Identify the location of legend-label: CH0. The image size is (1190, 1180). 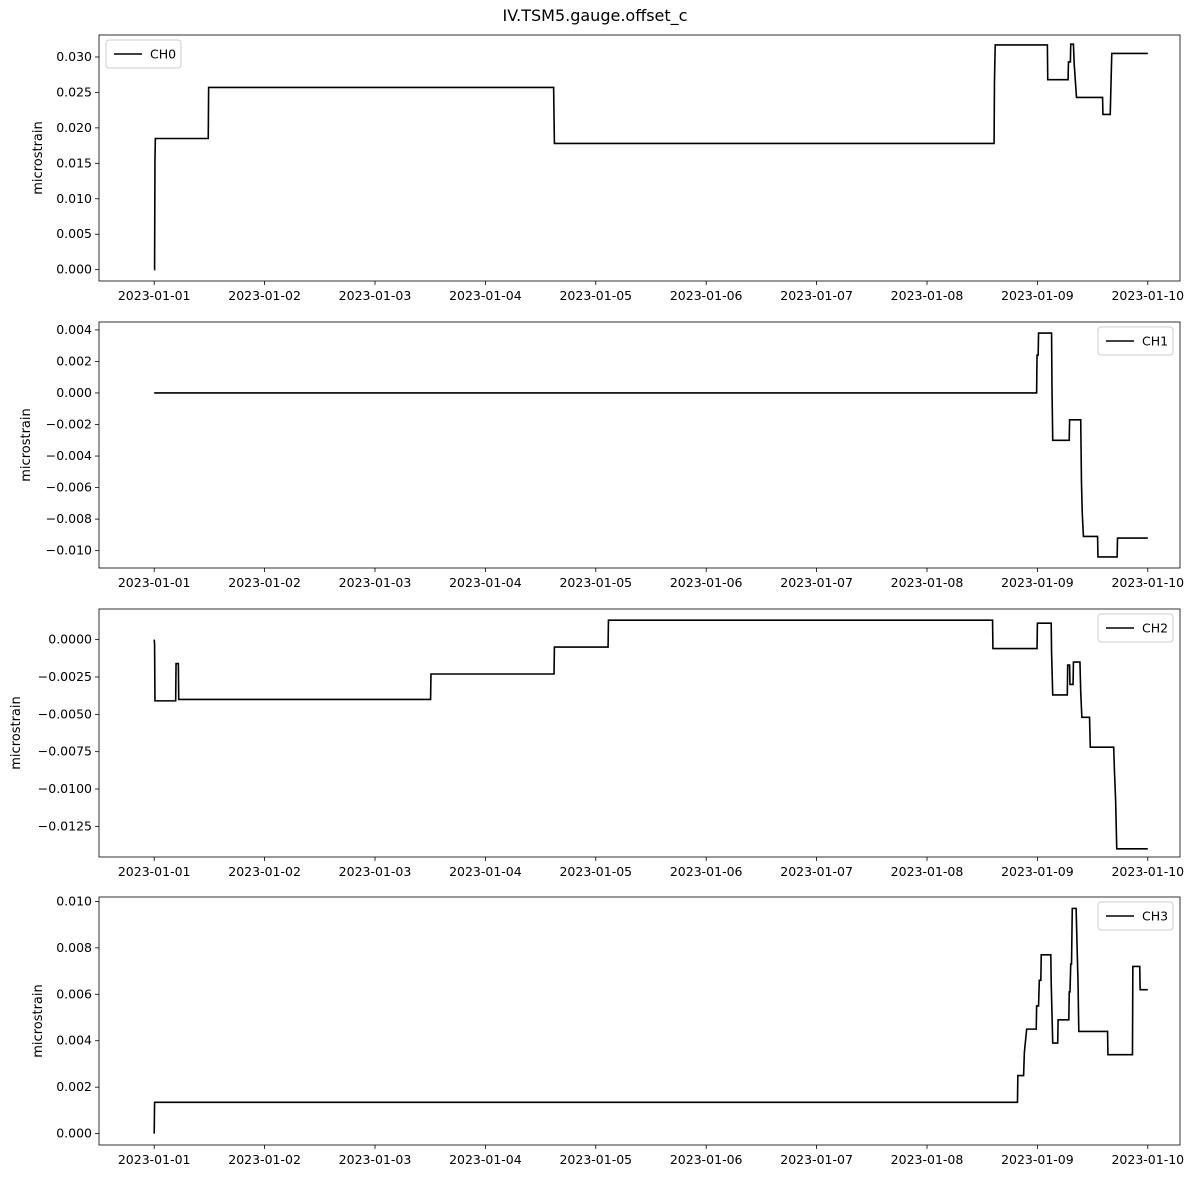
(163, 54).